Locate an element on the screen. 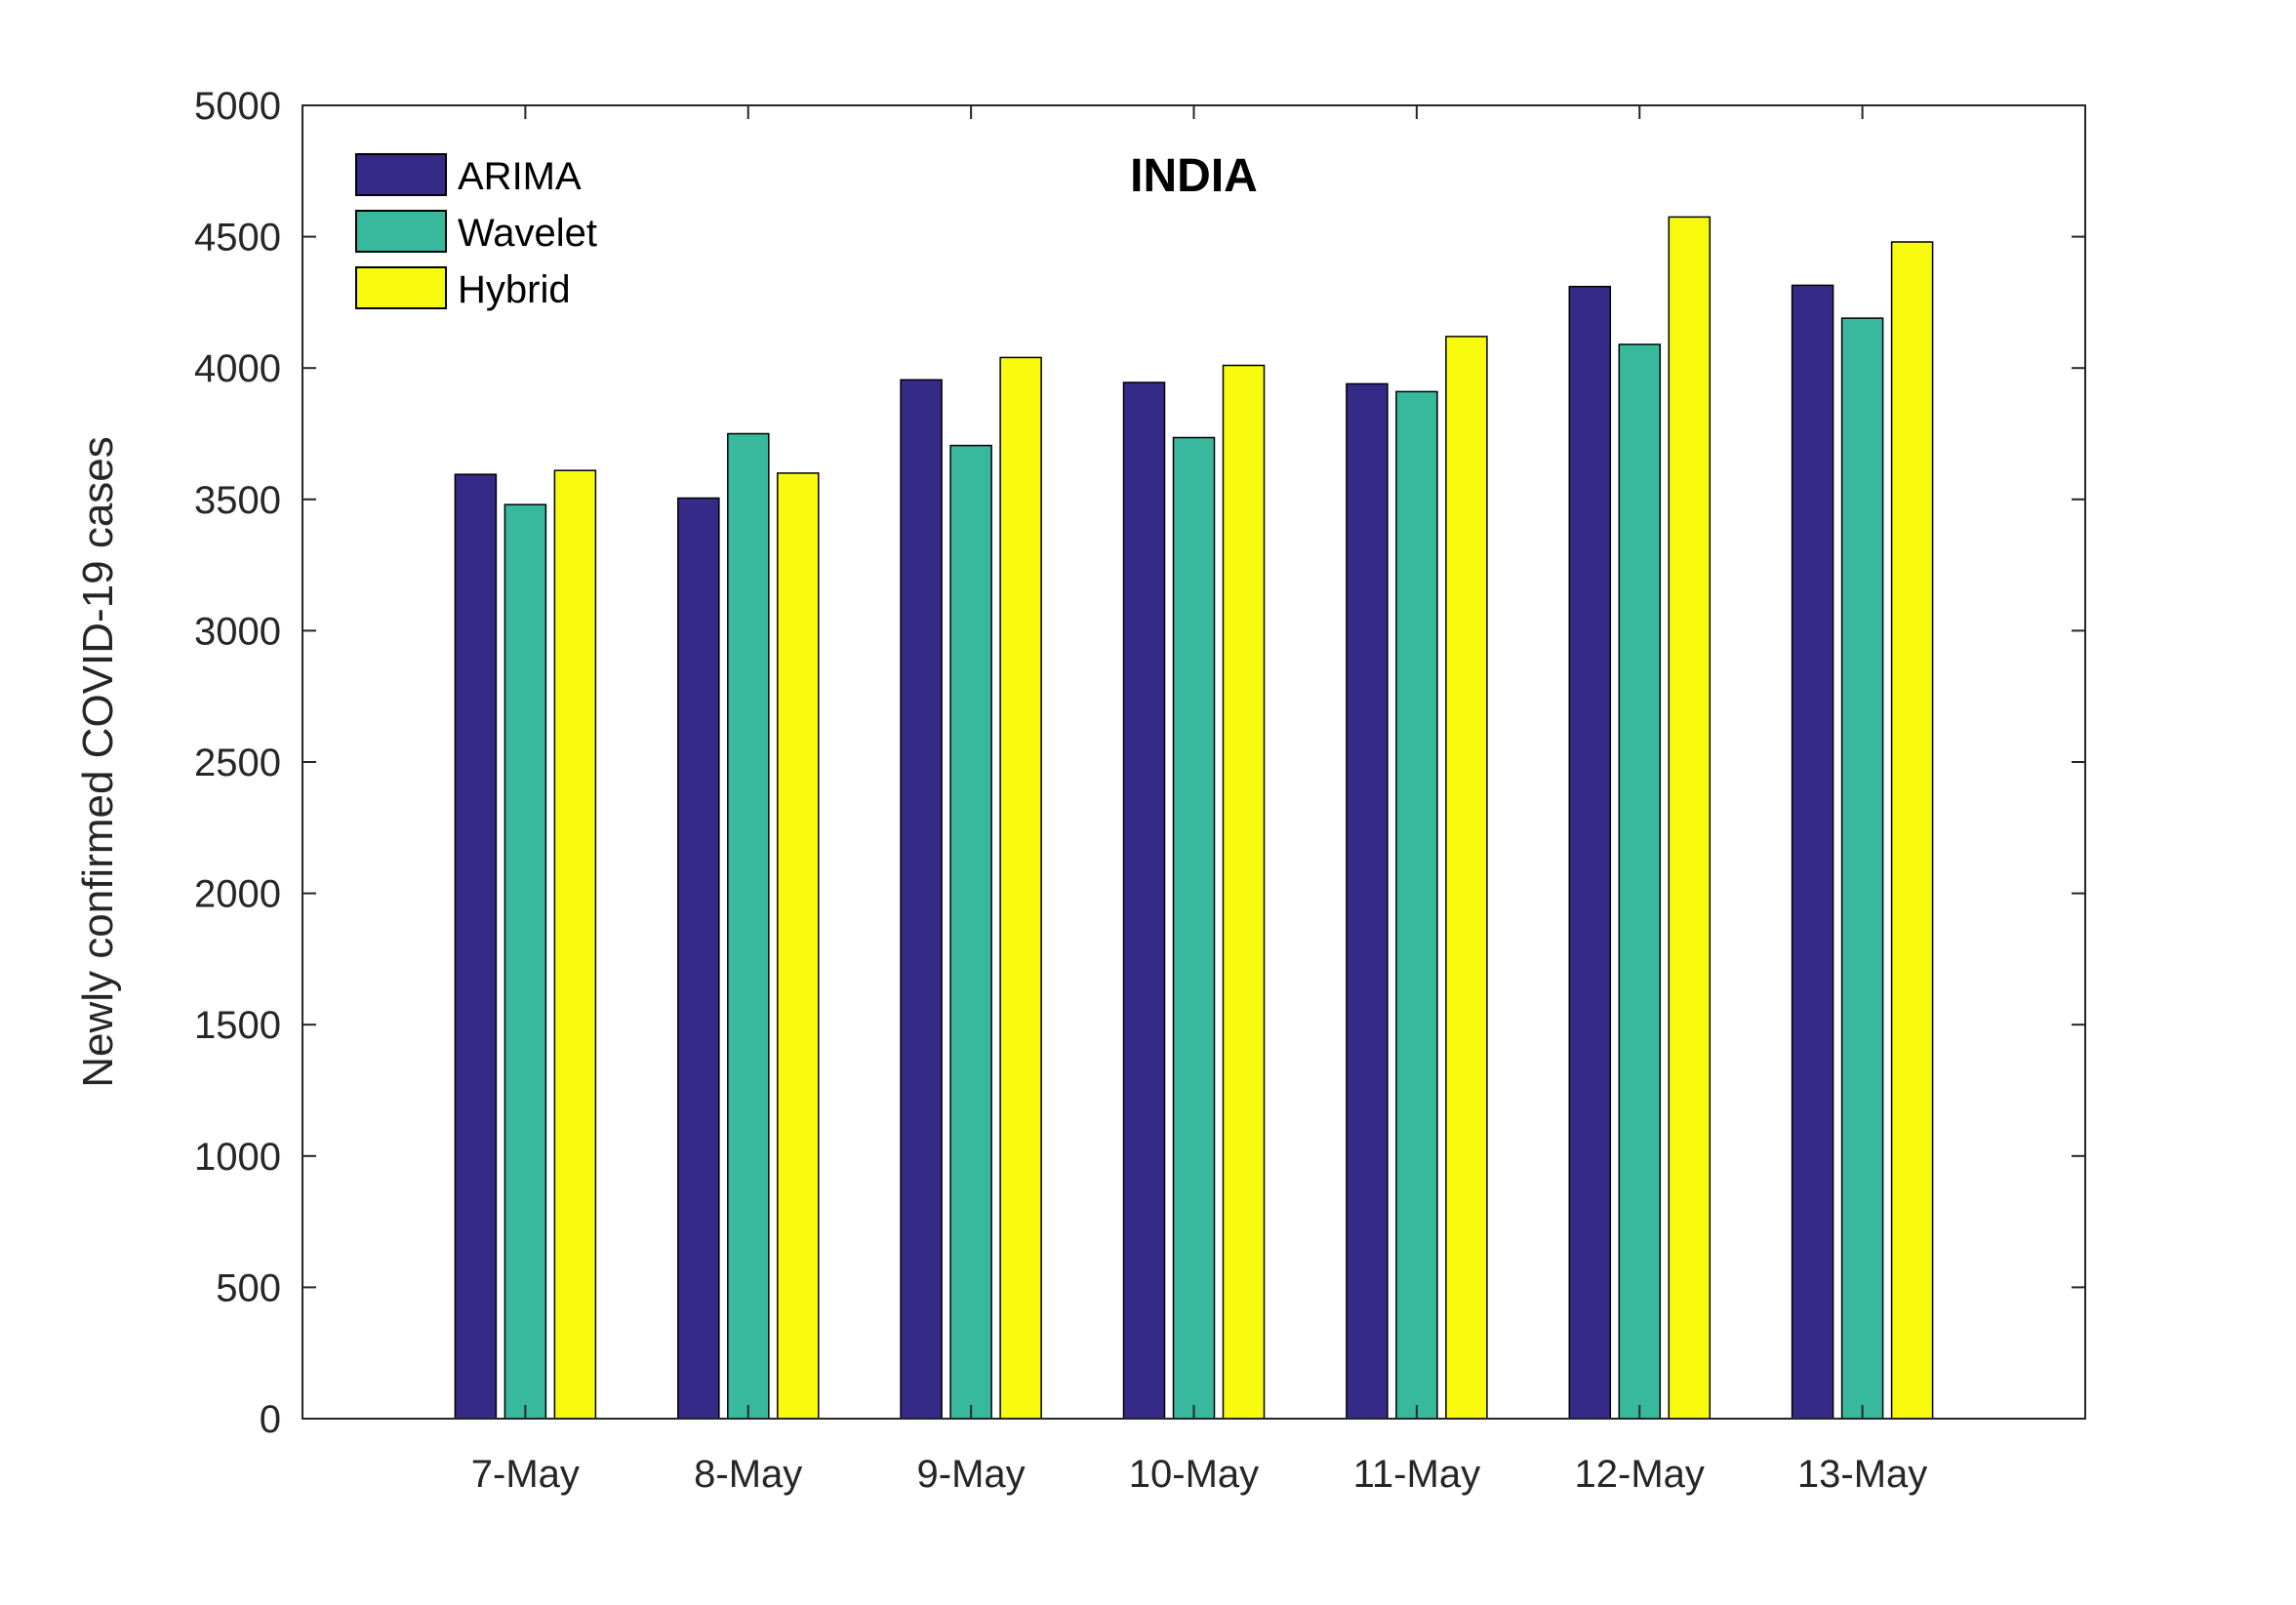  bar-arima-7-may is located at coordinates (476, 946).